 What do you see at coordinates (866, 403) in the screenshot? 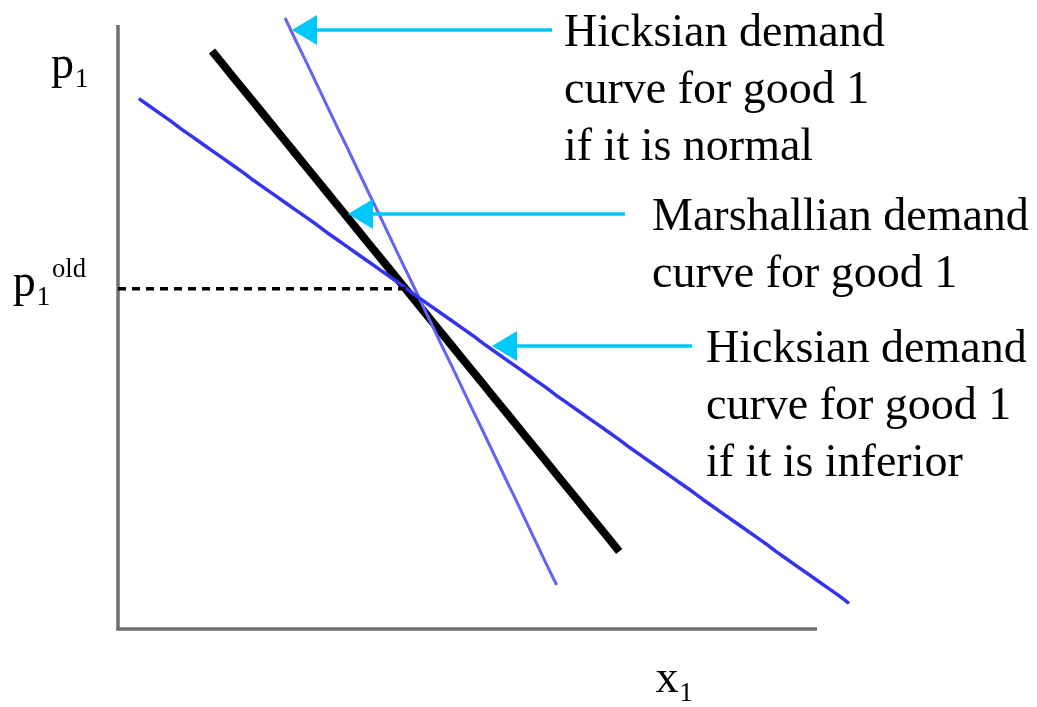
I see `annotation: Hicksian demand curve for good 1 if it is inferior` at bounding box center [866, 403].